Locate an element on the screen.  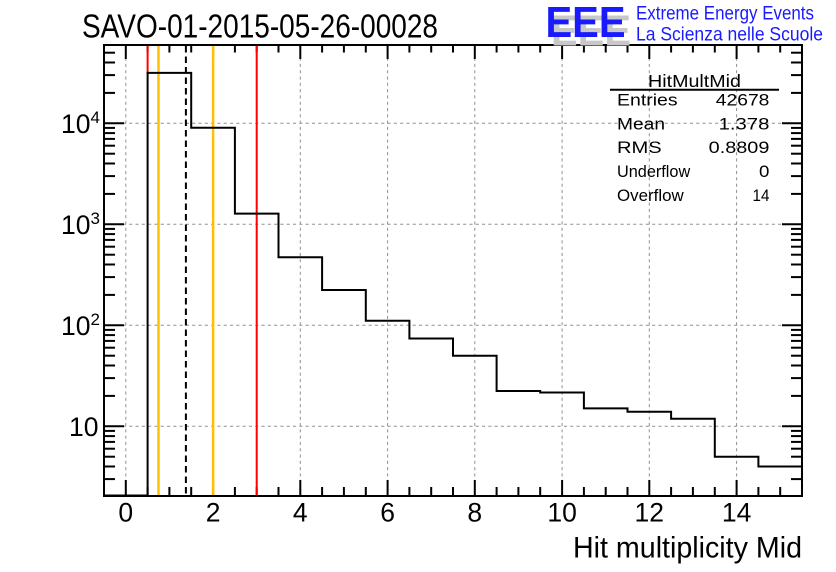
svg-text: 1.378 is located at coordinates (744, 124).